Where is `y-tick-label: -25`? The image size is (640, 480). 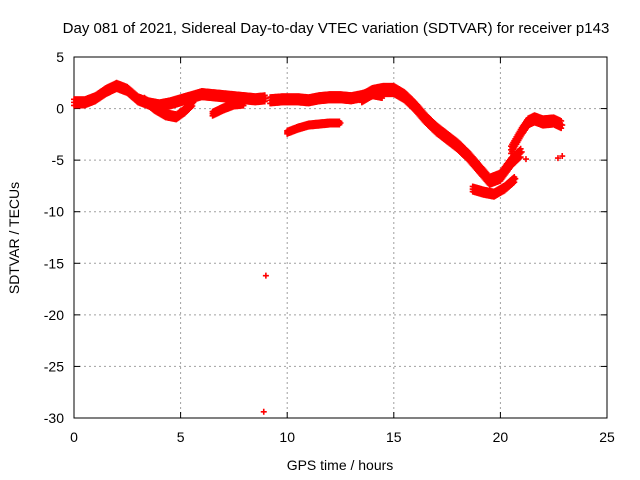 y-tick-label: -25 is located at coordinates (54, 366).